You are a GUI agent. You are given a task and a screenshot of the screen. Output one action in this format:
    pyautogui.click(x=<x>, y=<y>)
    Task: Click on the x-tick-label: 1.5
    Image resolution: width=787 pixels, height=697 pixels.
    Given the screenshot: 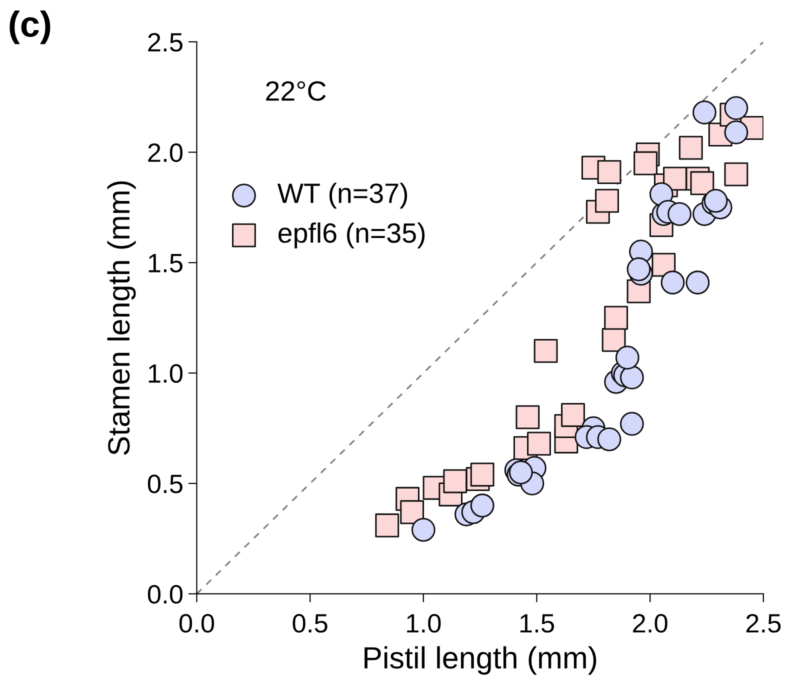 What is the action you would take?
    pyautogui.click(x=537, y=623)
    